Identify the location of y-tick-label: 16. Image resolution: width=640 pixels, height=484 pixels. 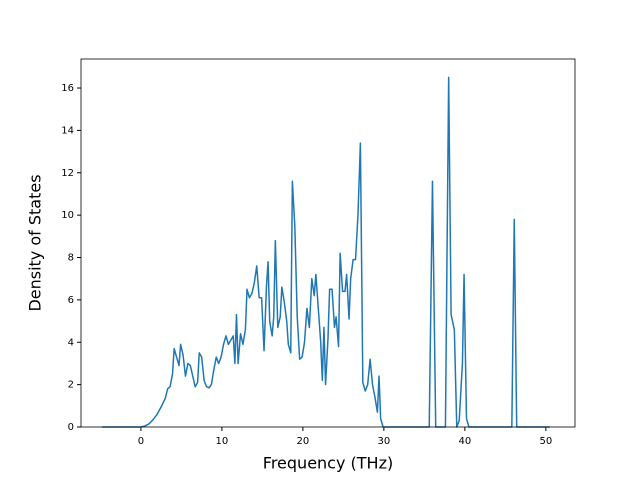
(67, 88).